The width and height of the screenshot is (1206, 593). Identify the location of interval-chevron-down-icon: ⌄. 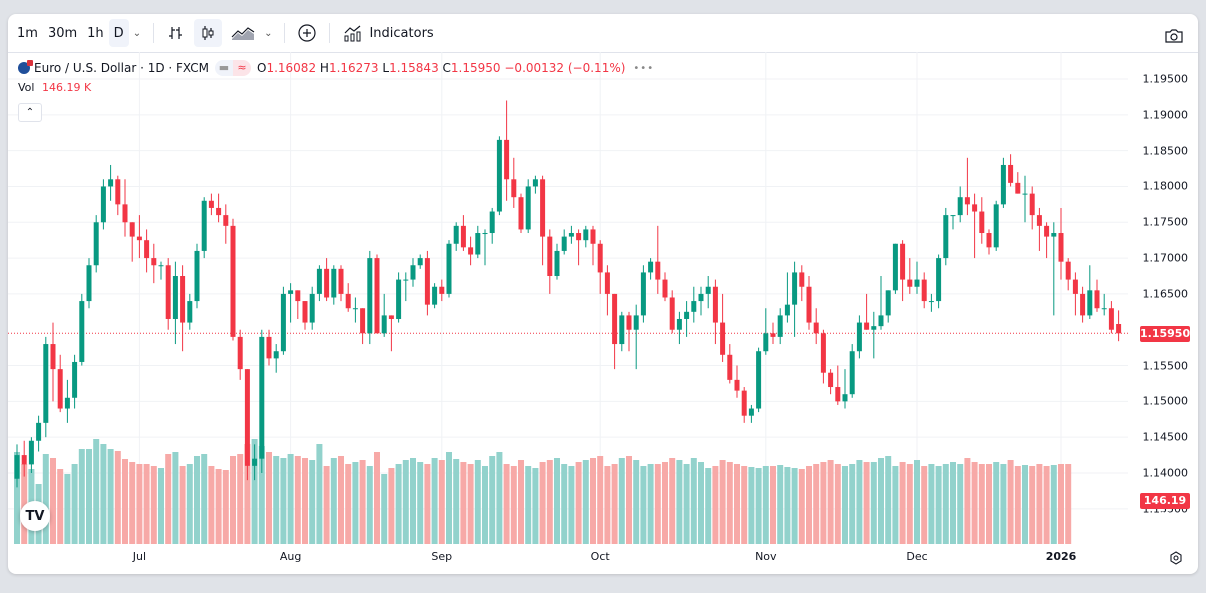
(137, 33).